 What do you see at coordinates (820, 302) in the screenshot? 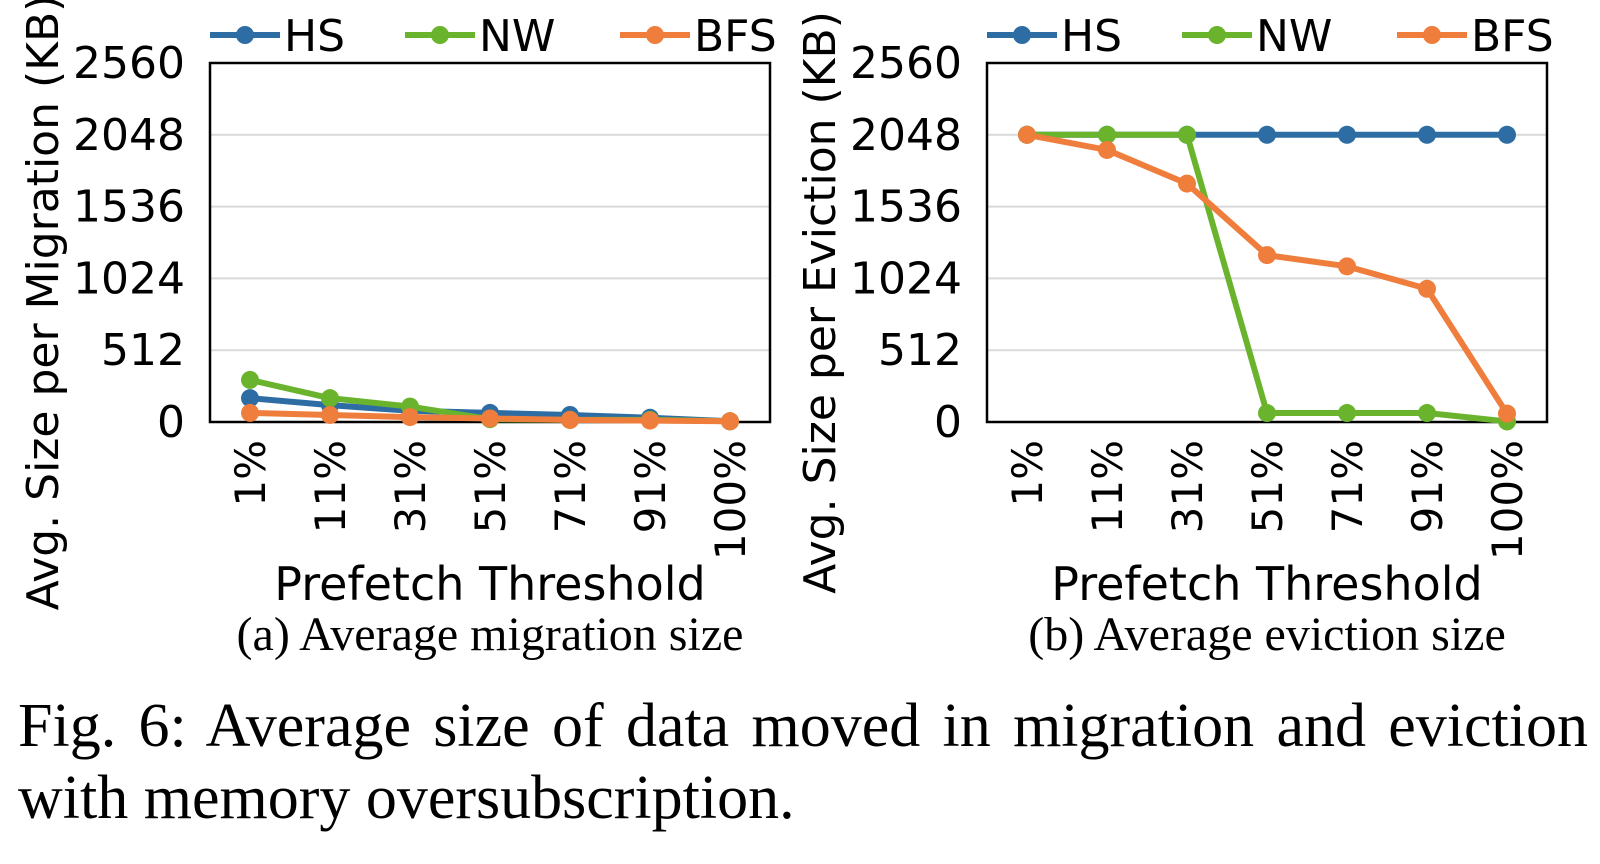
I see `y-axis-label: Avg. Size per Eviction (KB)` at bounding box center [820, 302].